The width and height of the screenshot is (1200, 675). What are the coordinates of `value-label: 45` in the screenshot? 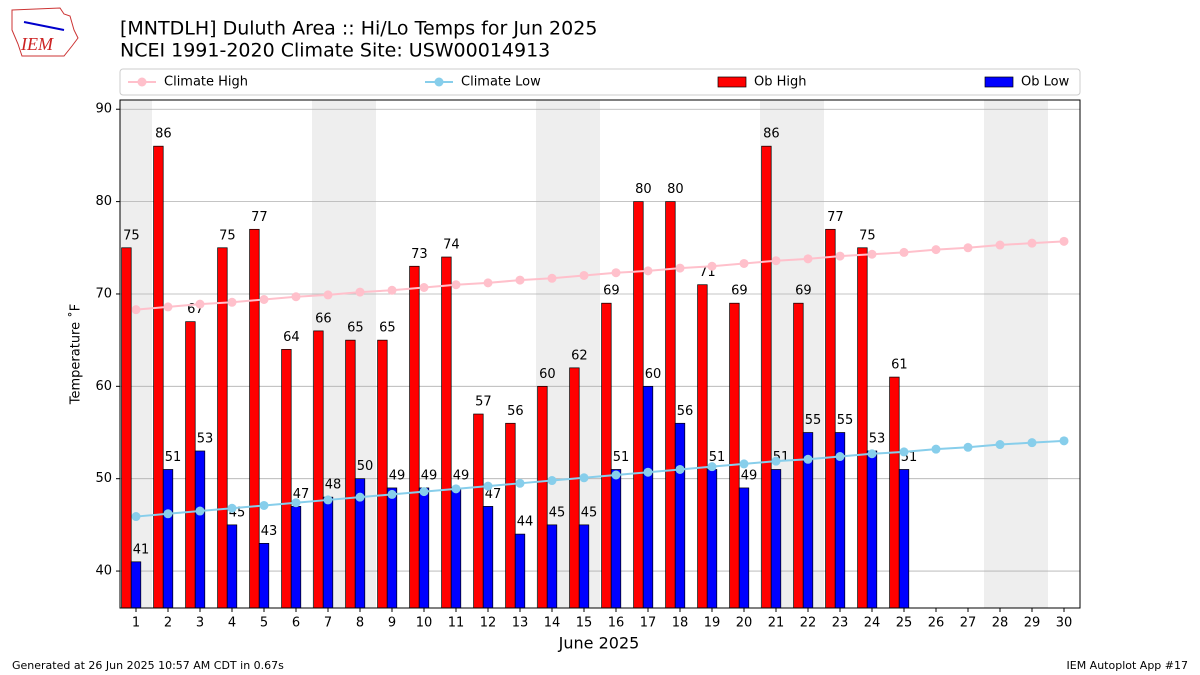 It's located at (589, 512).